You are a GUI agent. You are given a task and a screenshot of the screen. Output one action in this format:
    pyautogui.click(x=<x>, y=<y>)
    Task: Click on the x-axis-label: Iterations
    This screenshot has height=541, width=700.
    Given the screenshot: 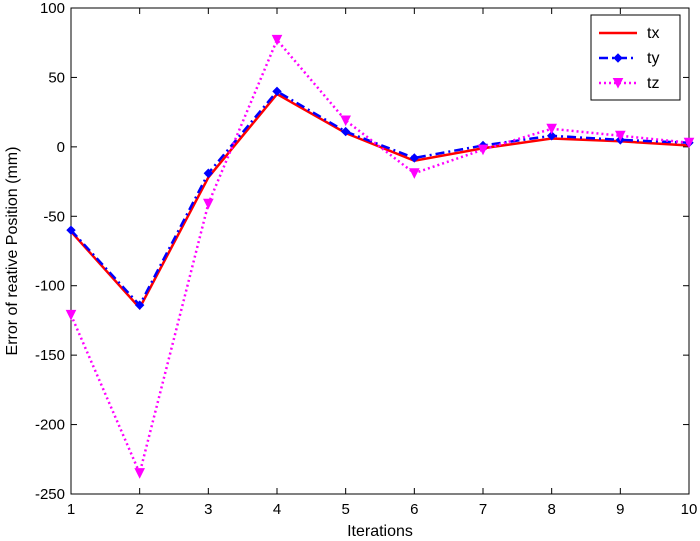 What is the action you would take?
    pyautogui.click(x=380, y=531)
    